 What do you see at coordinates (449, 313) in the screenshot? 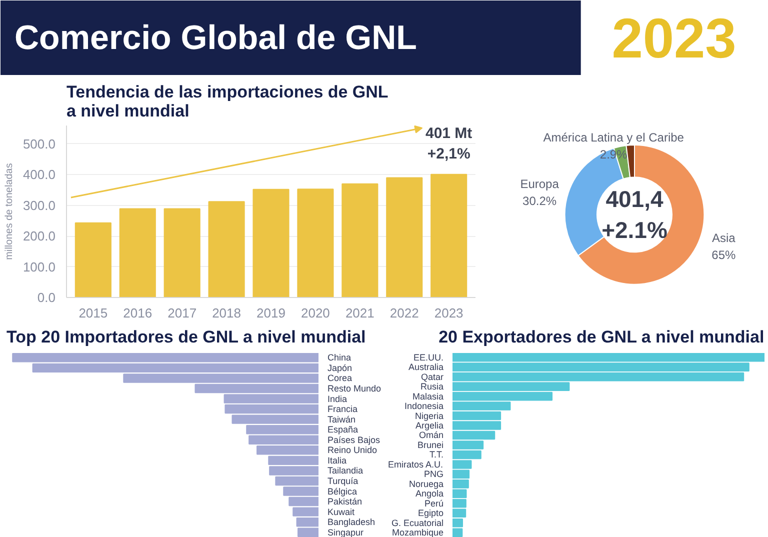
I see `x-tick-label: 2023` at bounding box center [449, 313].